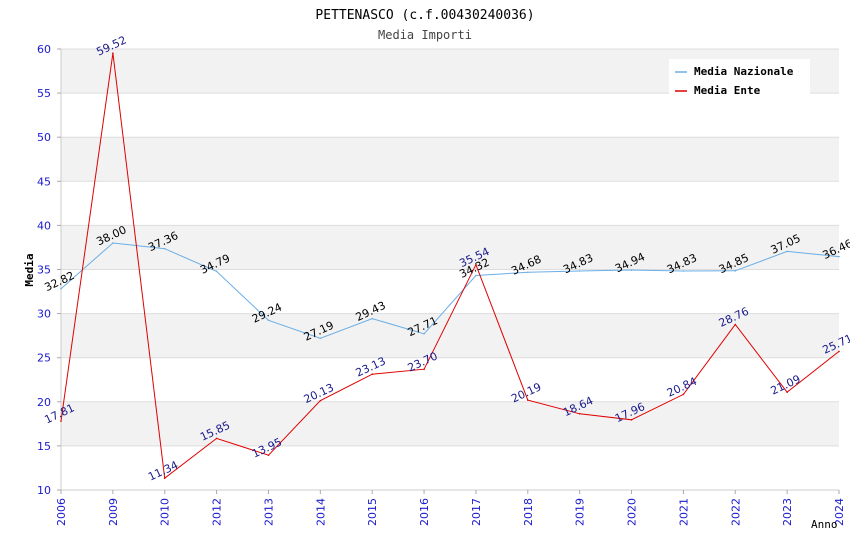 The width and height of the screenshot is (850, 550). What do you see at coordinates (165, 512) in the screenshot?
I see `x-tick-label: 2010` at bounding box center [165, 512].